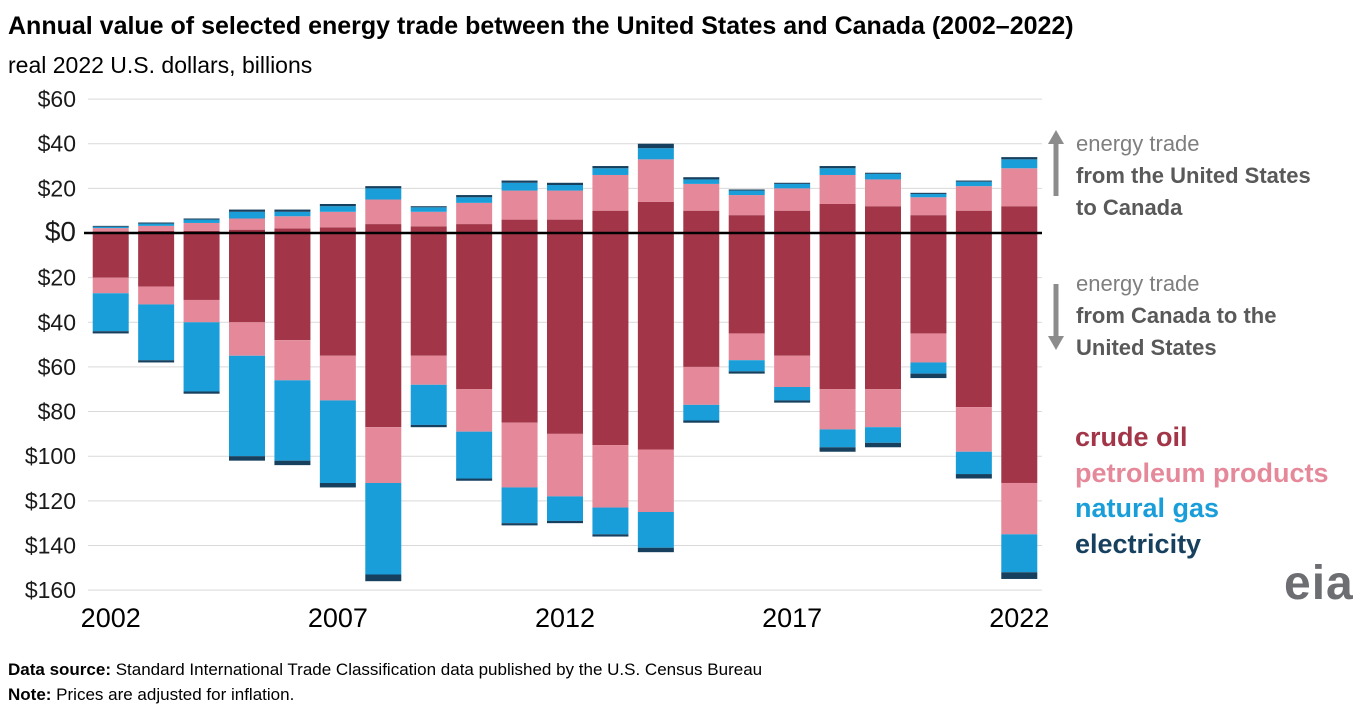 Image resolution: width=1360 pixels, height=714 pixels. Describe the element at coordinates (201, 266) in the screenshot. I see `bar-2004-down-crude-oil` at that location.